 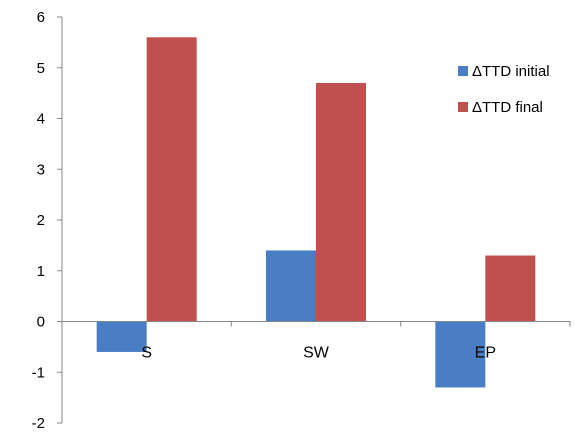 What do you see at coordinates (38, 423) in the screenshot?
I see `y-tick-label: -2` at bounding box center [38, 423].